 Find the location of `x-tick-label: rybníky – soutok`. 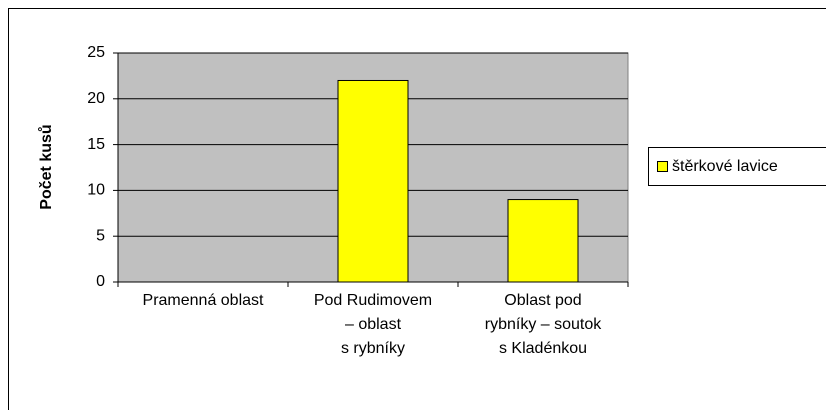

x-tick-label: rybníky – soutok is located at coordinates (544, 324).